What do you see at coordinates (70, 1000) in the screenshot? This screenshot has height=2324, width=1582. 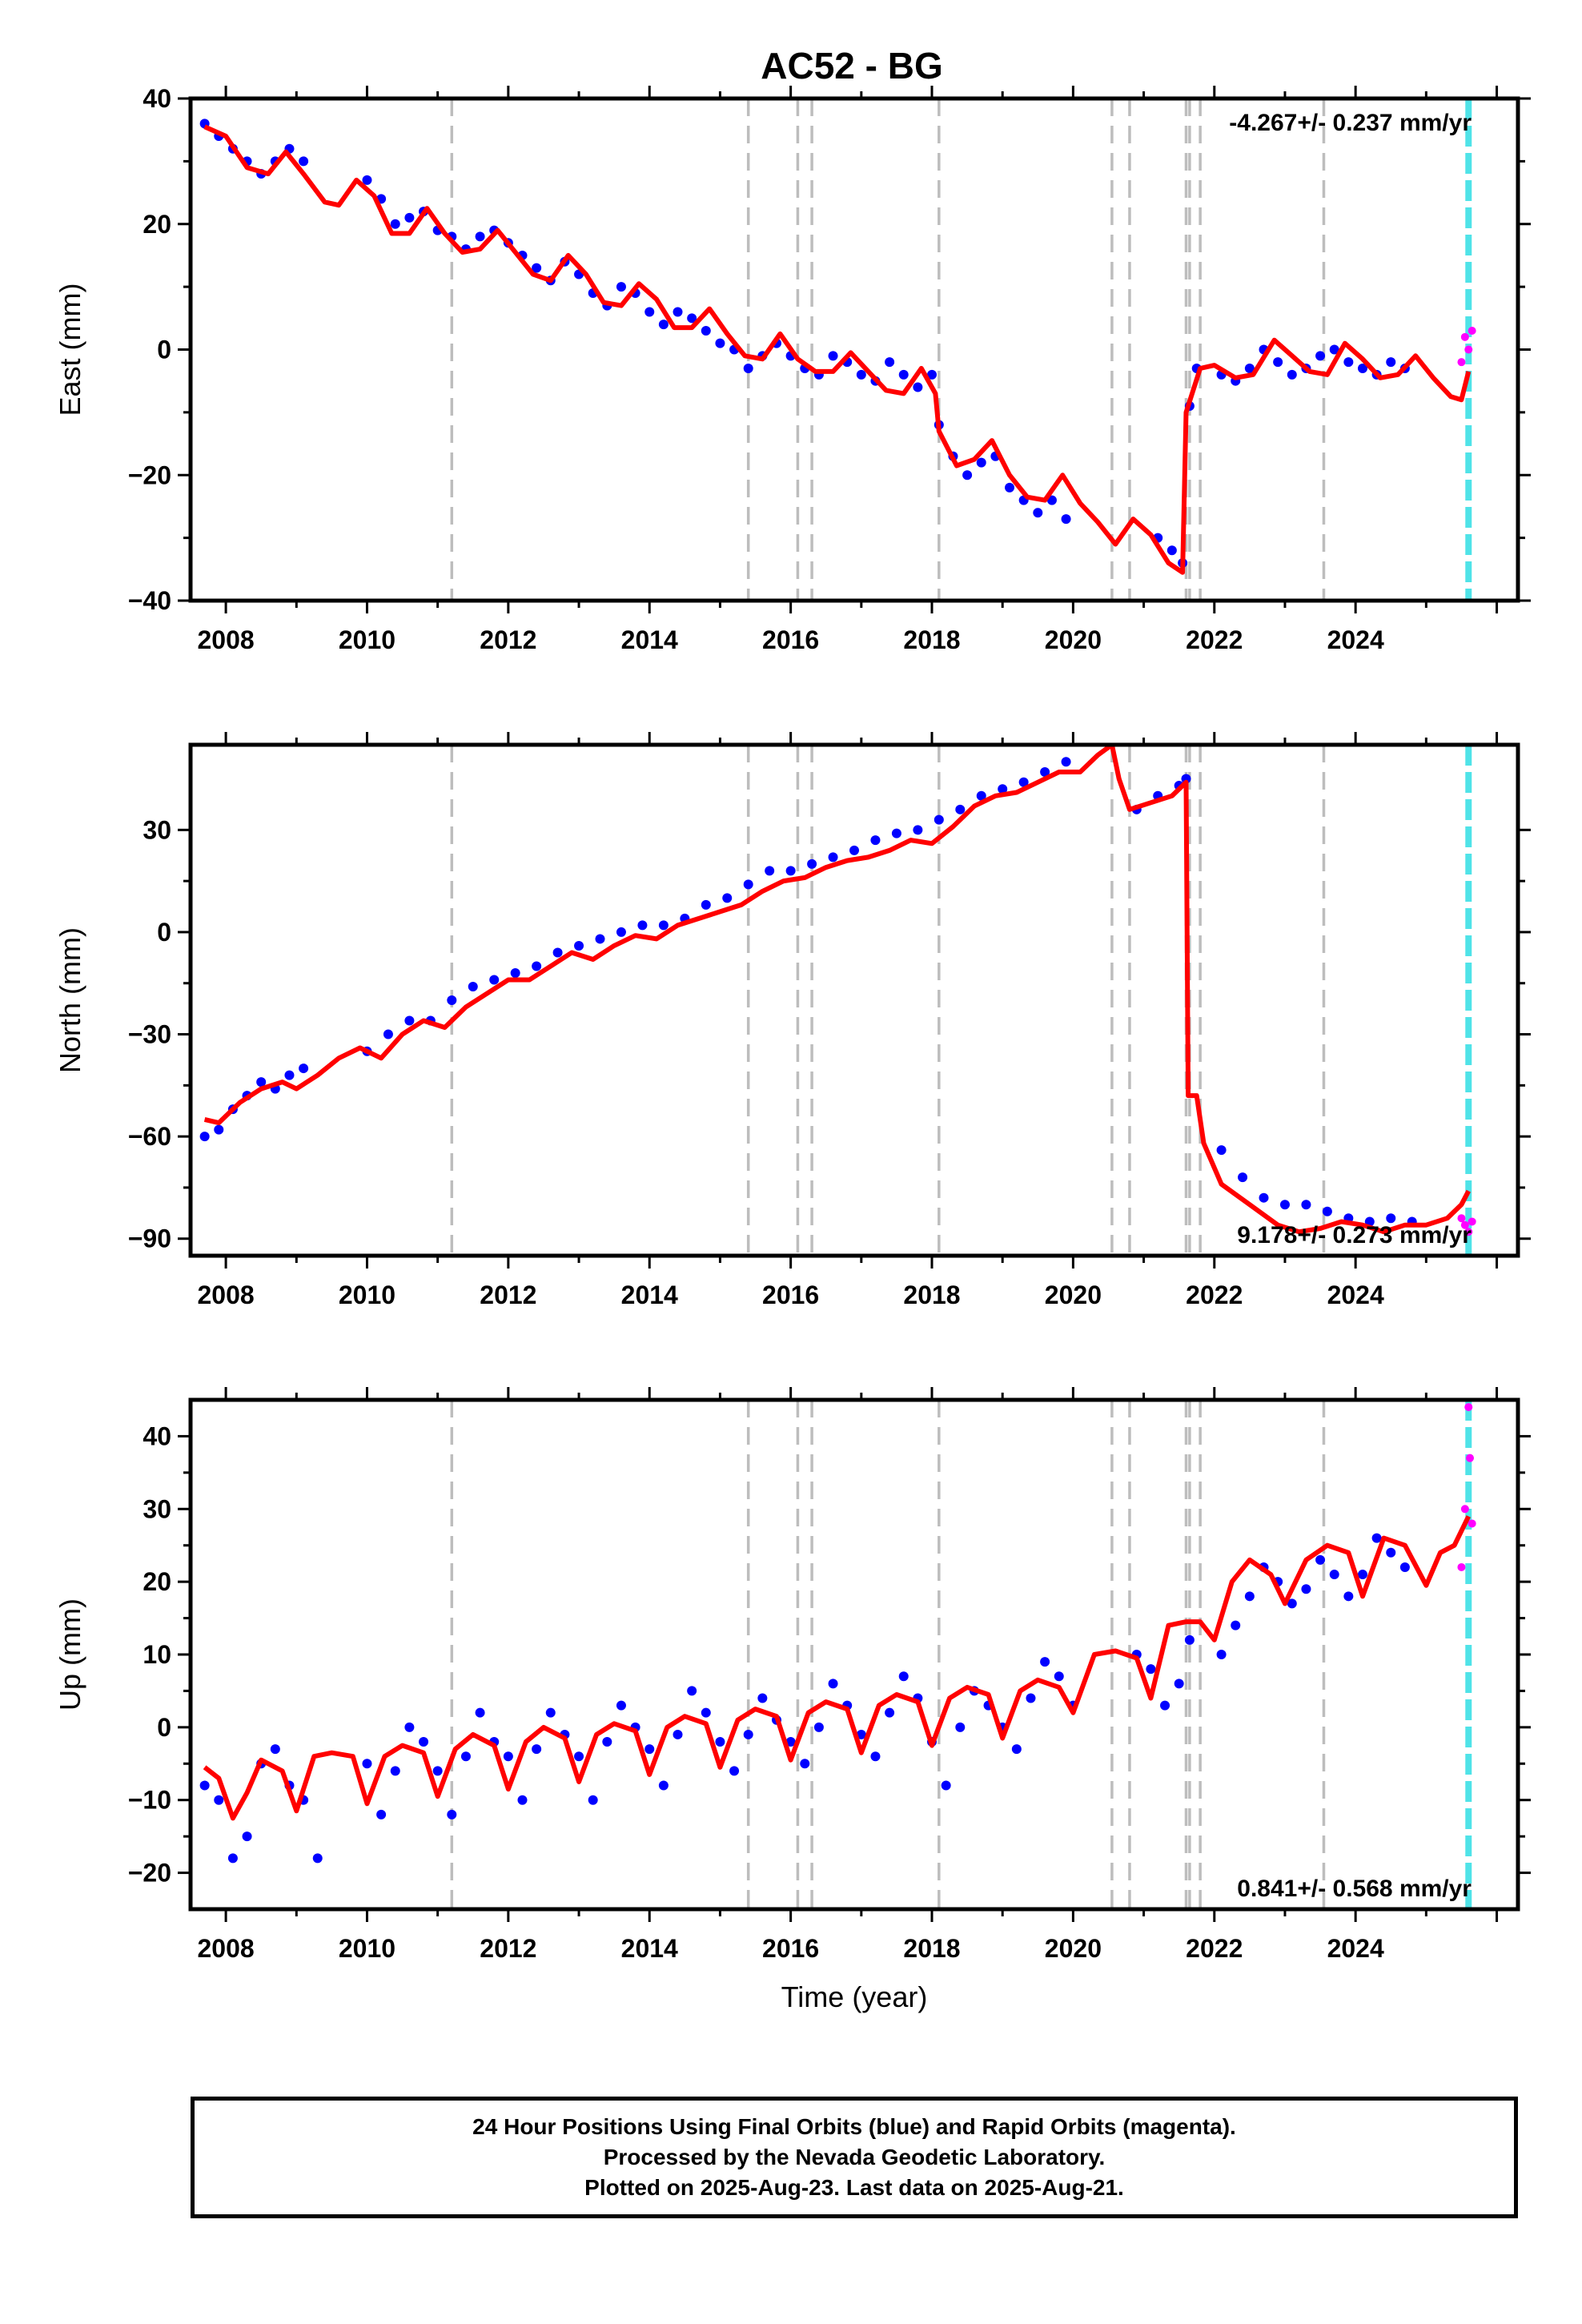 I see `y-axis-label: North (mm)` at bounding box center [70, 1000].